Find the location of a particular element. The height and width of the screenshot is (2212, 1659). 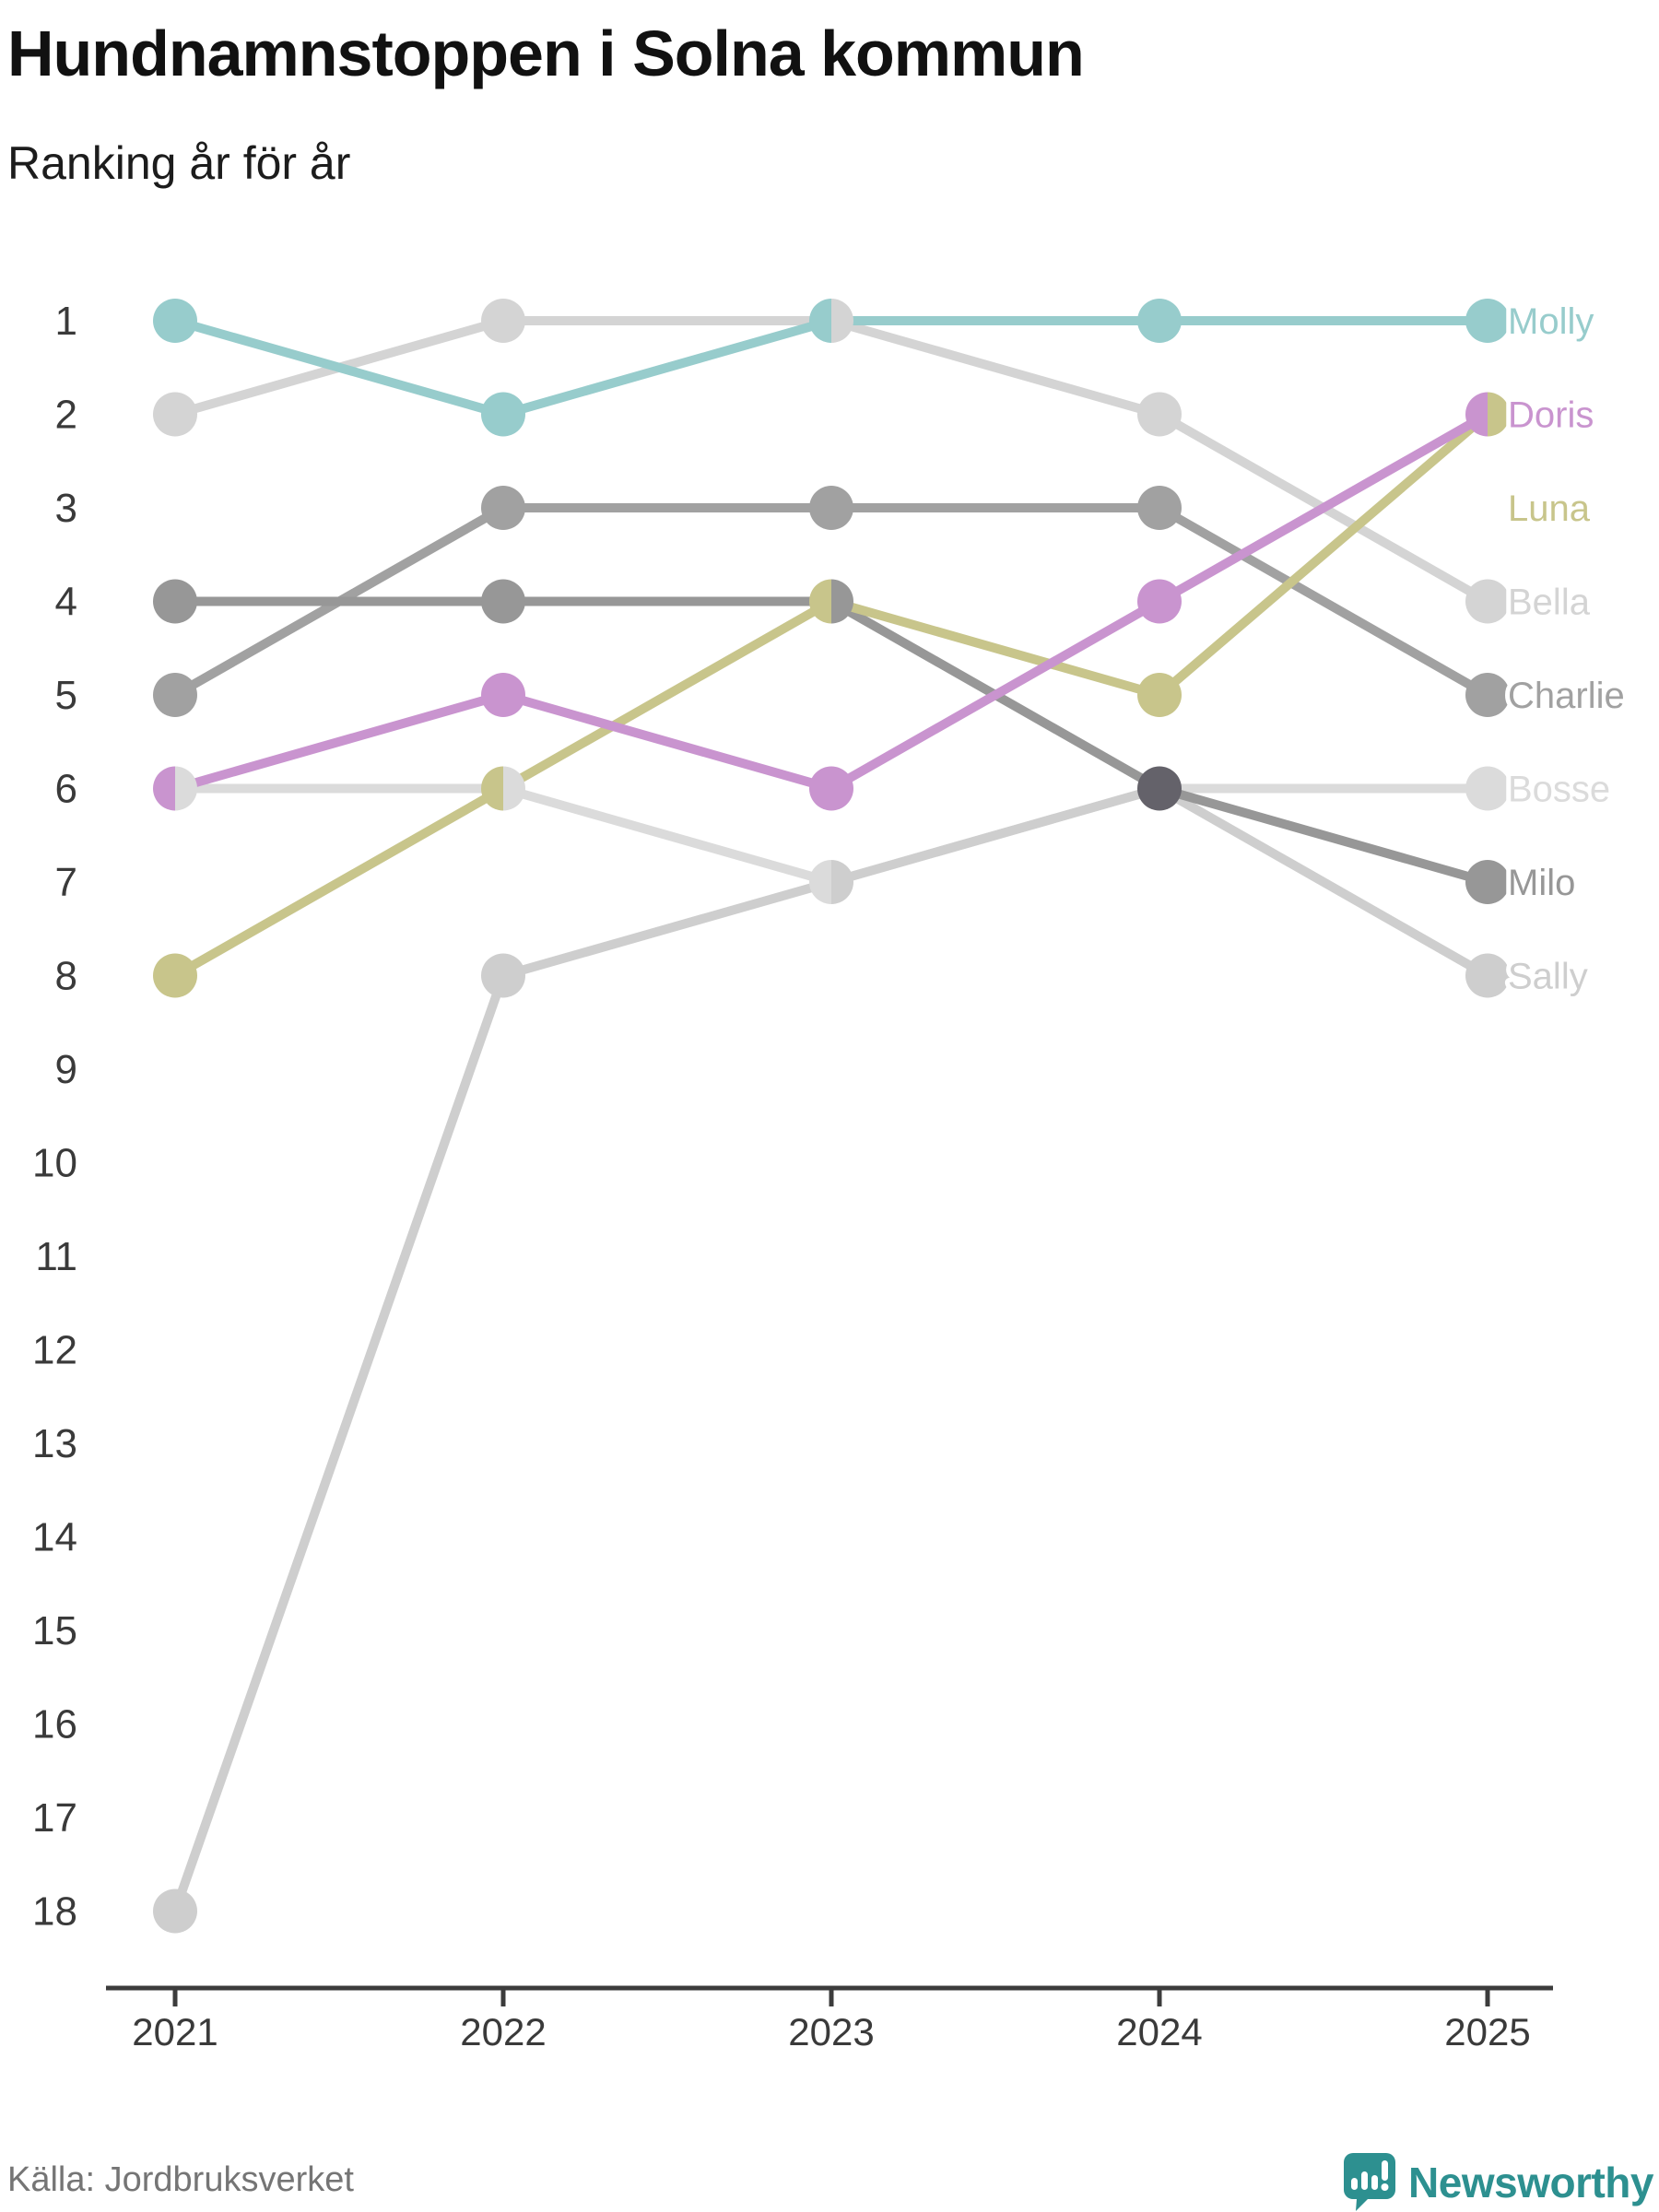

rank-axis-label: 13 is located at coordinates (54, 1443).